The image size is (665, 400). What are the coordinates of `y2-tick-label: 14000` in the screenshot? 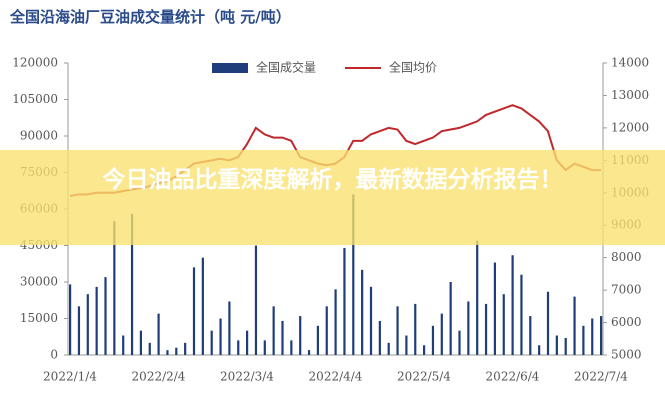 It's located at (630, 63).